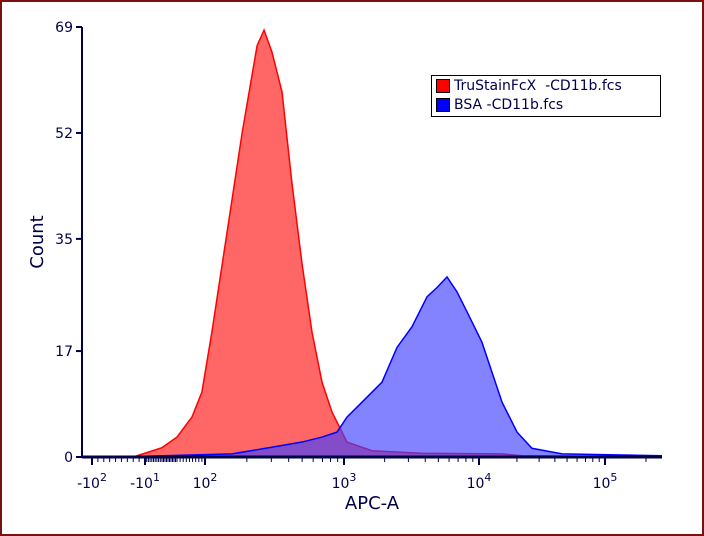 Image resolution: width=704 pixels, height=536 pixels. What do you see at coordinates (372, 503) in the screenshot?
I see `x-axis-label: APC-A` at bounding box center [372, 503].